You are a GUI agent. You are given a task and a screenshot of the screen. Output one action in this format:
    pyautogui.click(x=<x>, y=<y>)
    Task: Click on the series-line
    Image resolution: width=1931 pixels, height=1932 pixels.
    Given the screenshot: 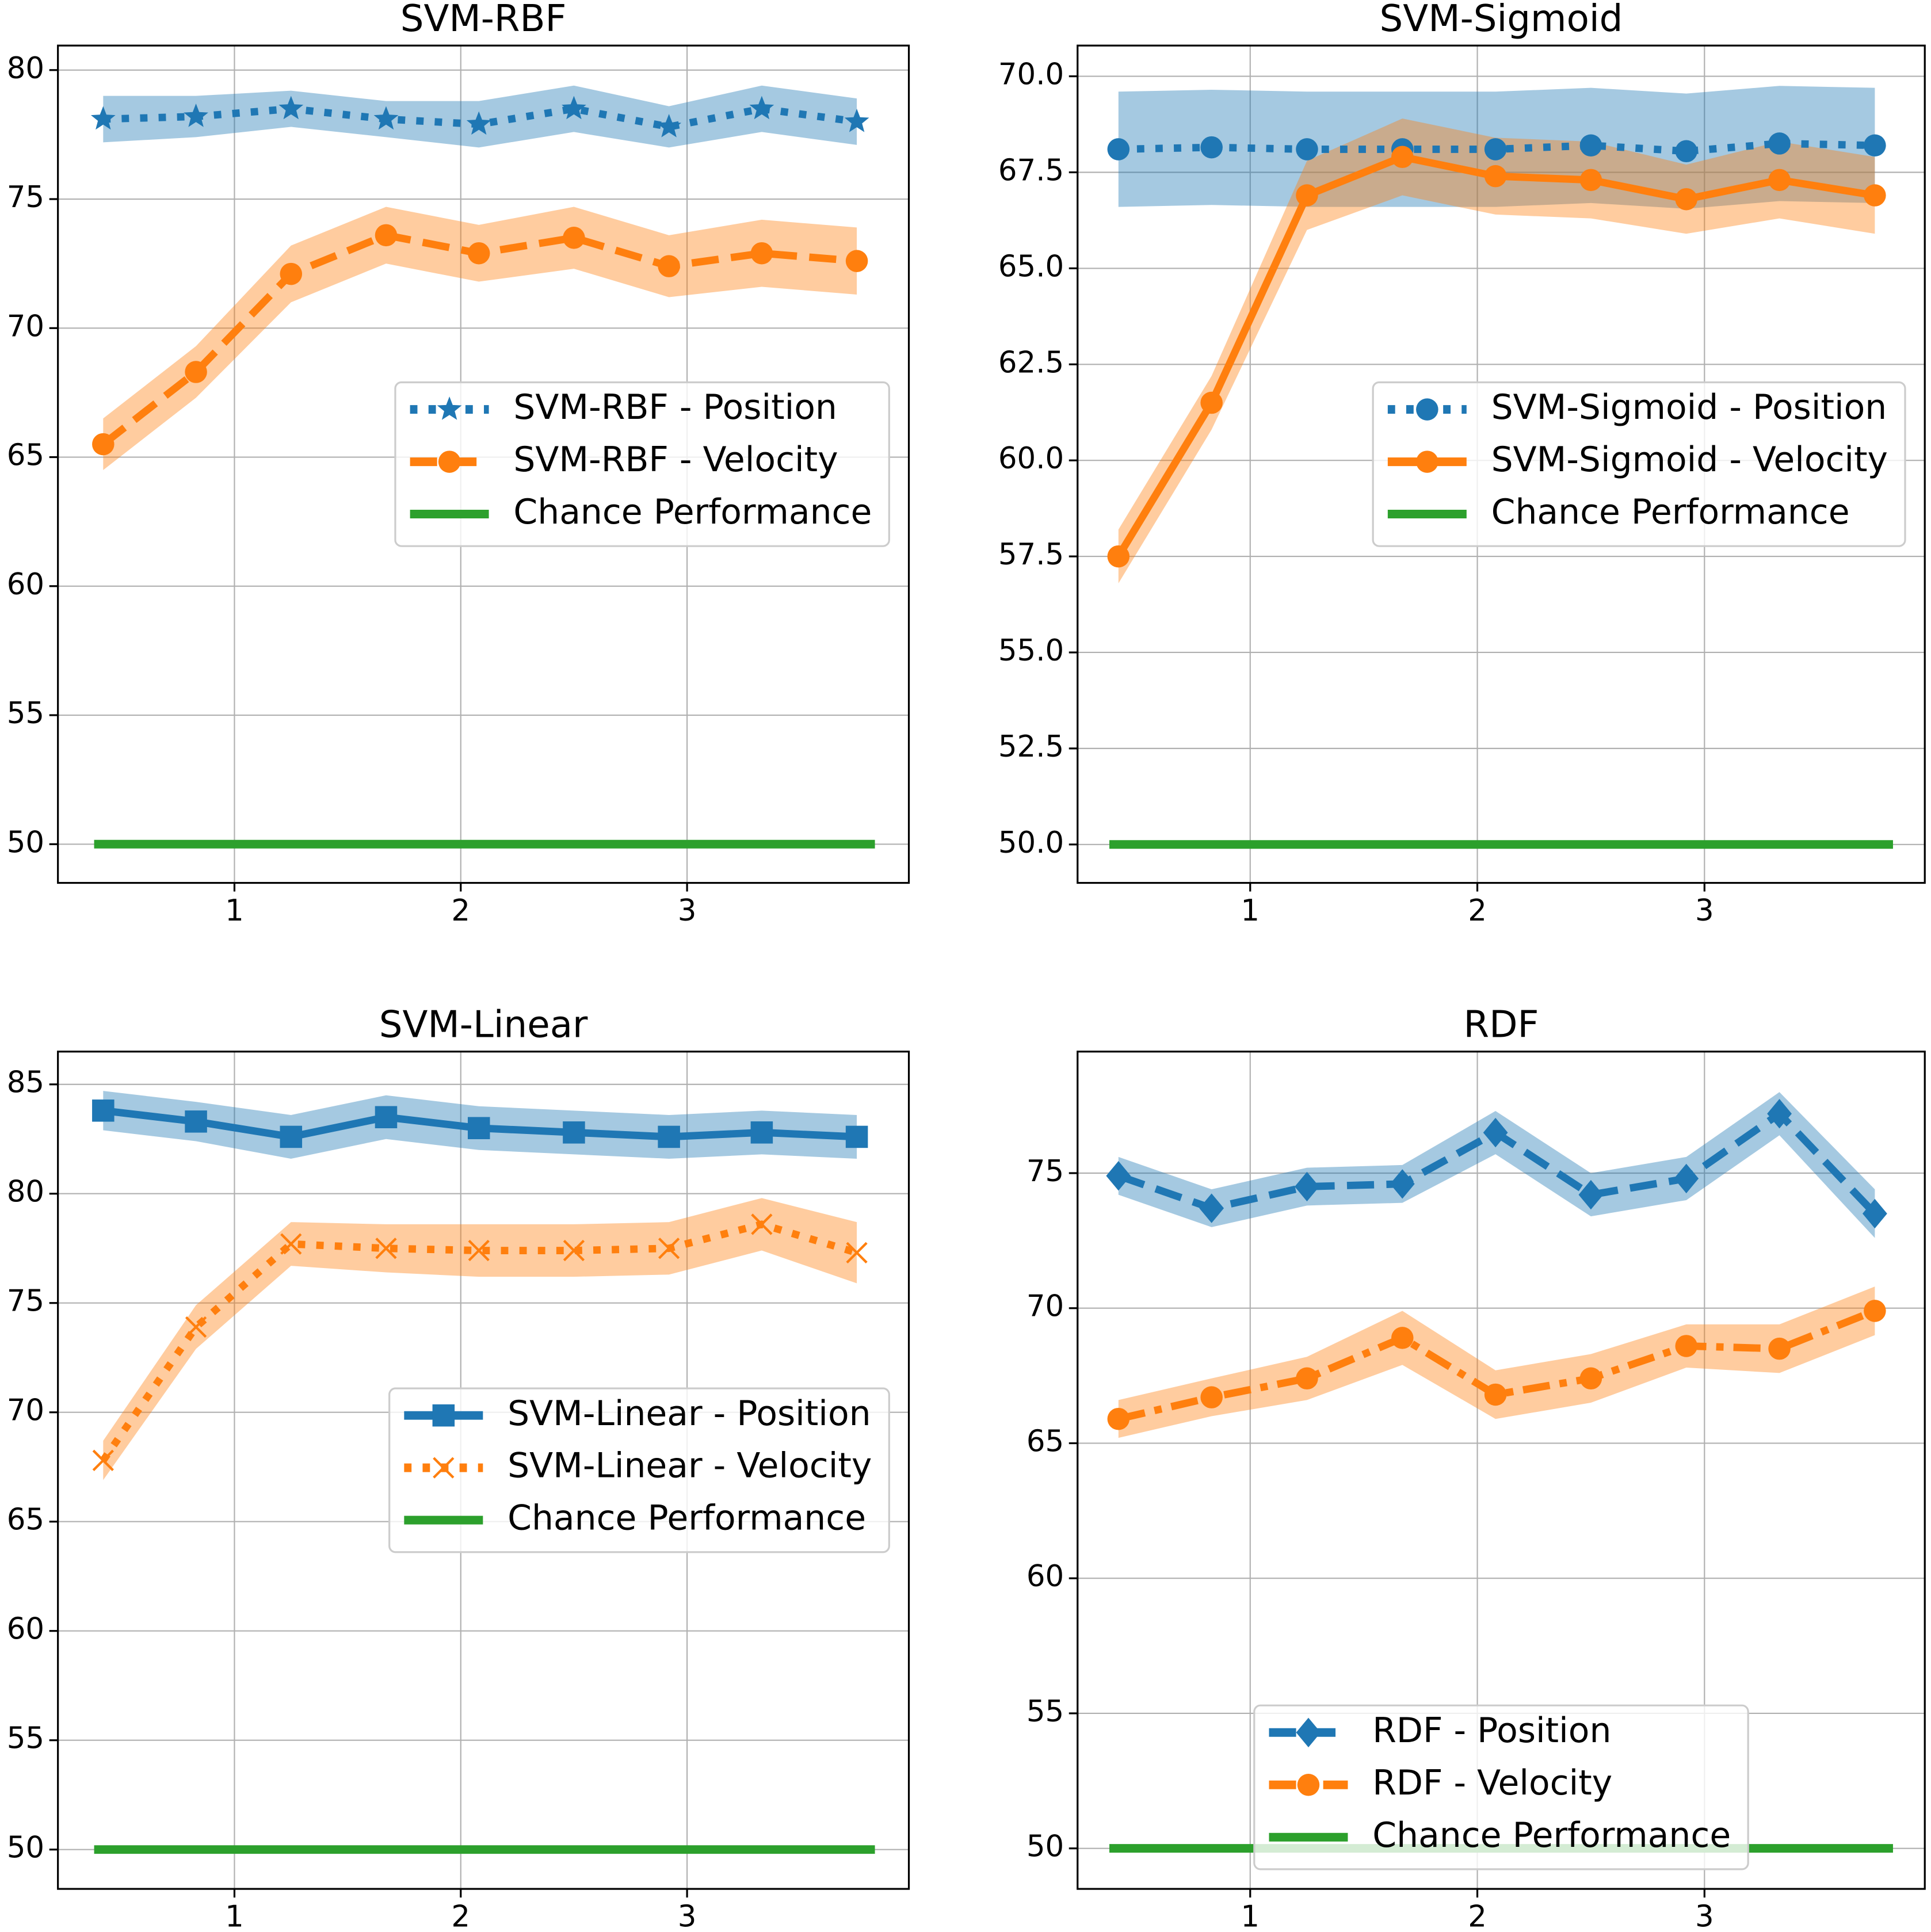 What is the action you would take?
    pyautogui.click(x=1496, y=147)
    